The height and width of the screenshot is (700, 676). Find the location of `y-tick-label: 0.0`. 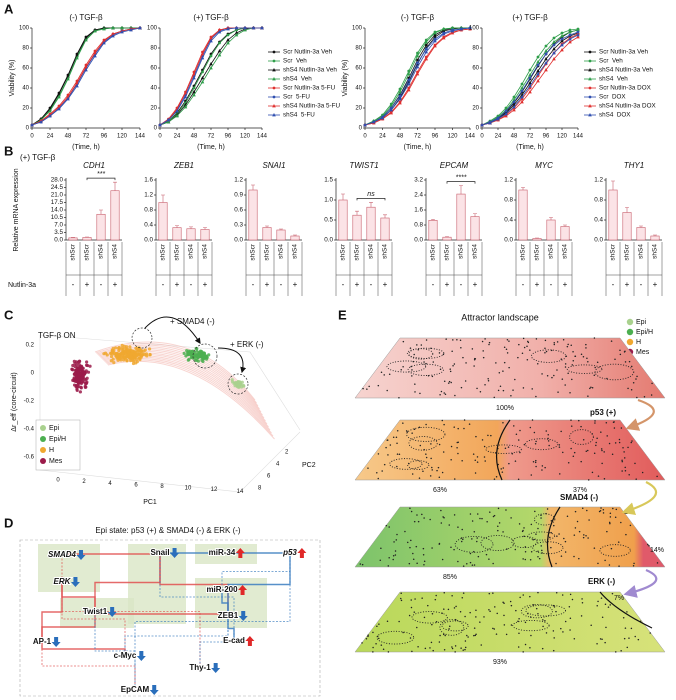

y-tick-label: 0.0 is located at coordinates (58, 240).